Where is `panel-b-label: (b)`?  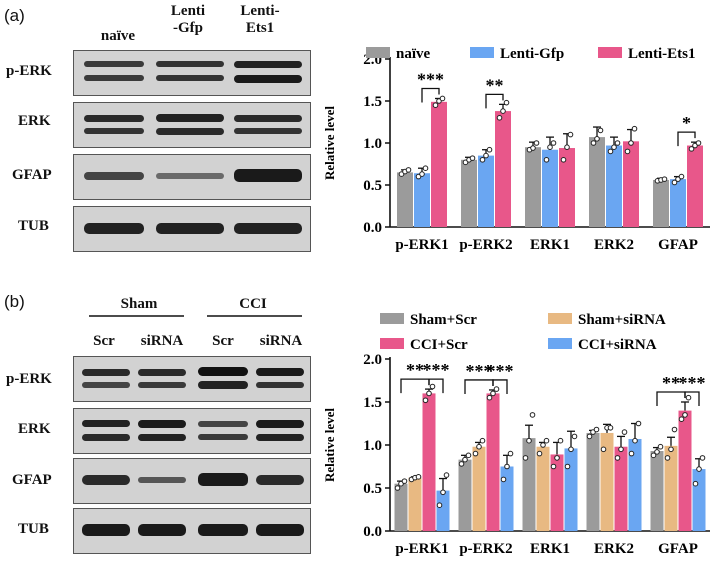 panel-b-label: (b) is located at coordinates (14, 301).